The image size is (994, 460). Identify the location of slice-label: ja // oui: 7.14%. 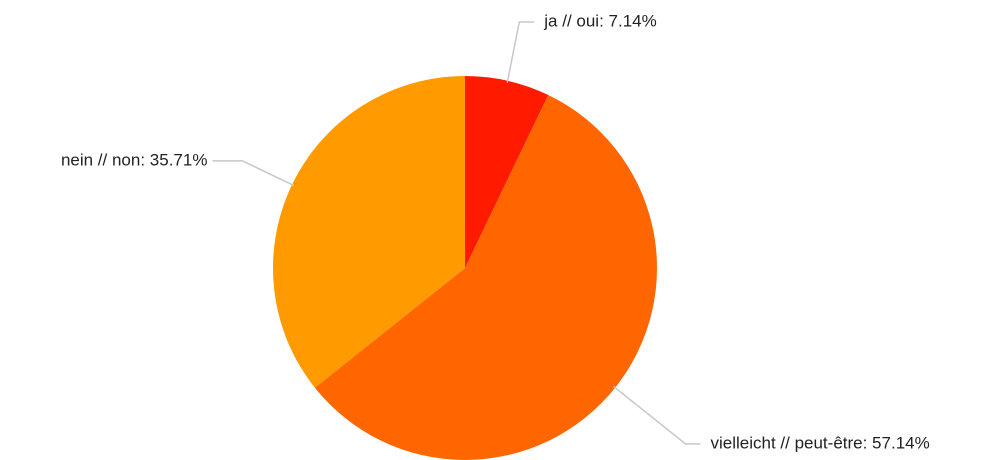
(599, 20).